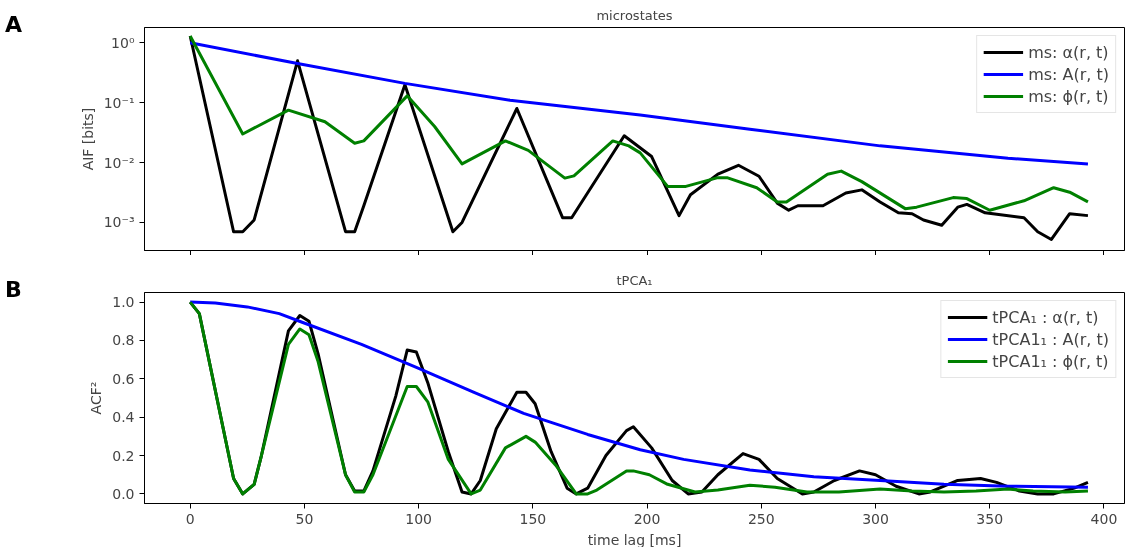 The width and height of the screenshot is (1127, 547). Describe the element at coordinates (1050, 361) in the screenshot. I see `legend-label: tPCA1₁ : ϕ(r, t)` at that location.